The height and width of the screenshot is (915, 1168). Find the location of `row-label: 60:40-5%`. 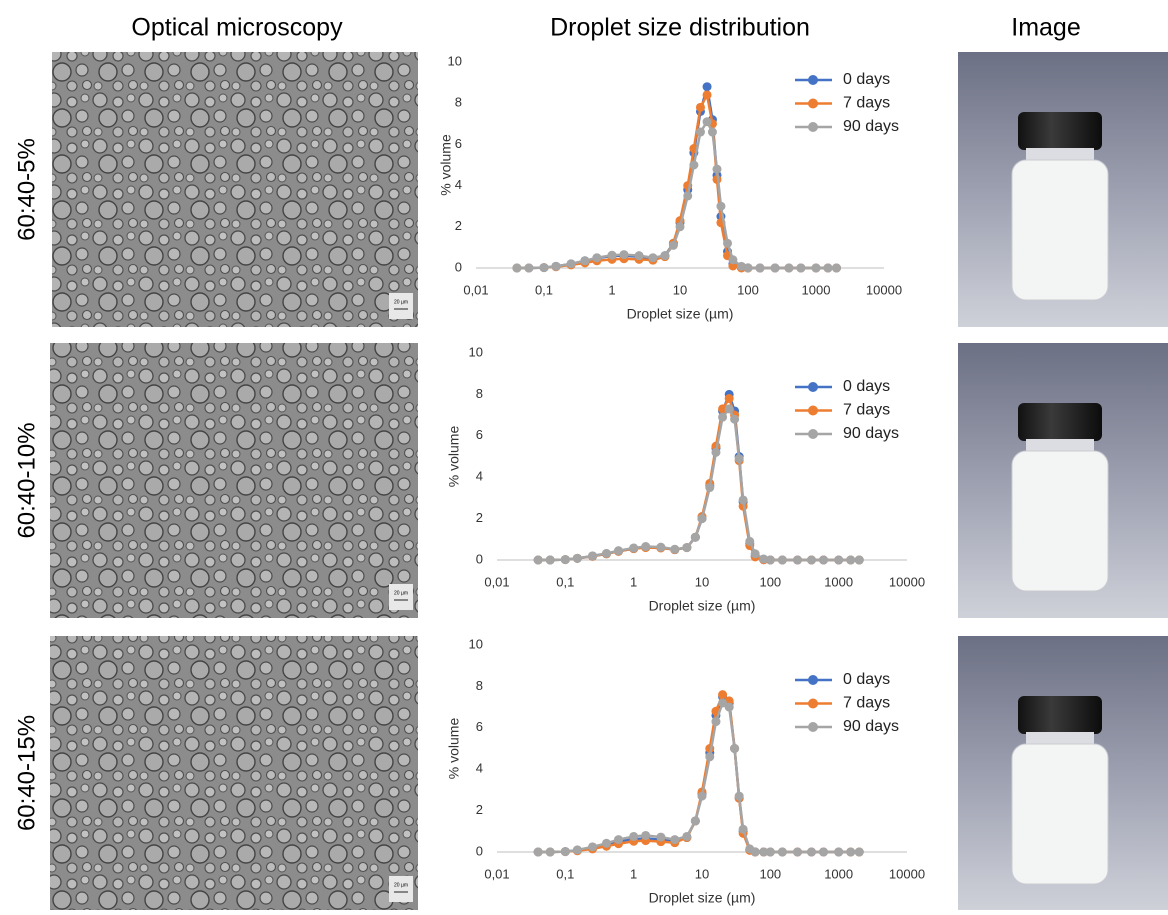

row-label: 60:40-5% is located at coordinates (26, 189).